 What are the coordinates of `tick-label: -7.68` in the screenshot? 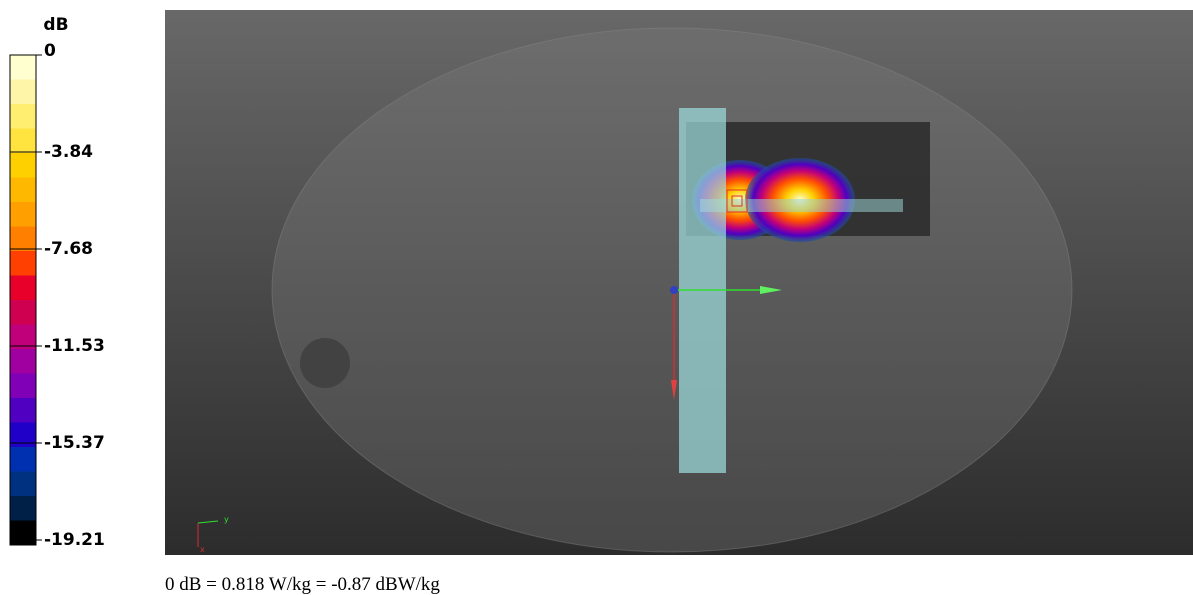 It's located at (68, 249).